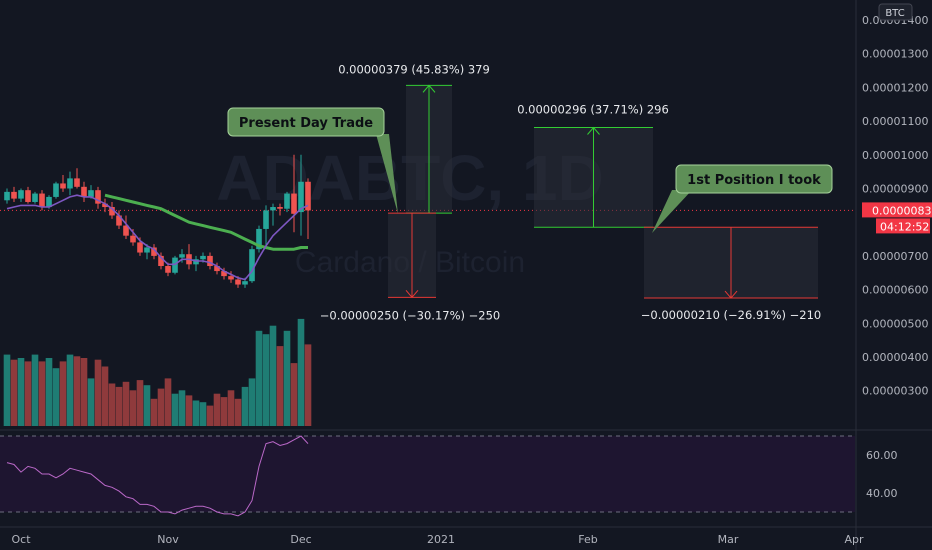  Describe the element at coordinates (895, 256) in the screenshot. I see `price-tick-label: 0.00000700` at that location.